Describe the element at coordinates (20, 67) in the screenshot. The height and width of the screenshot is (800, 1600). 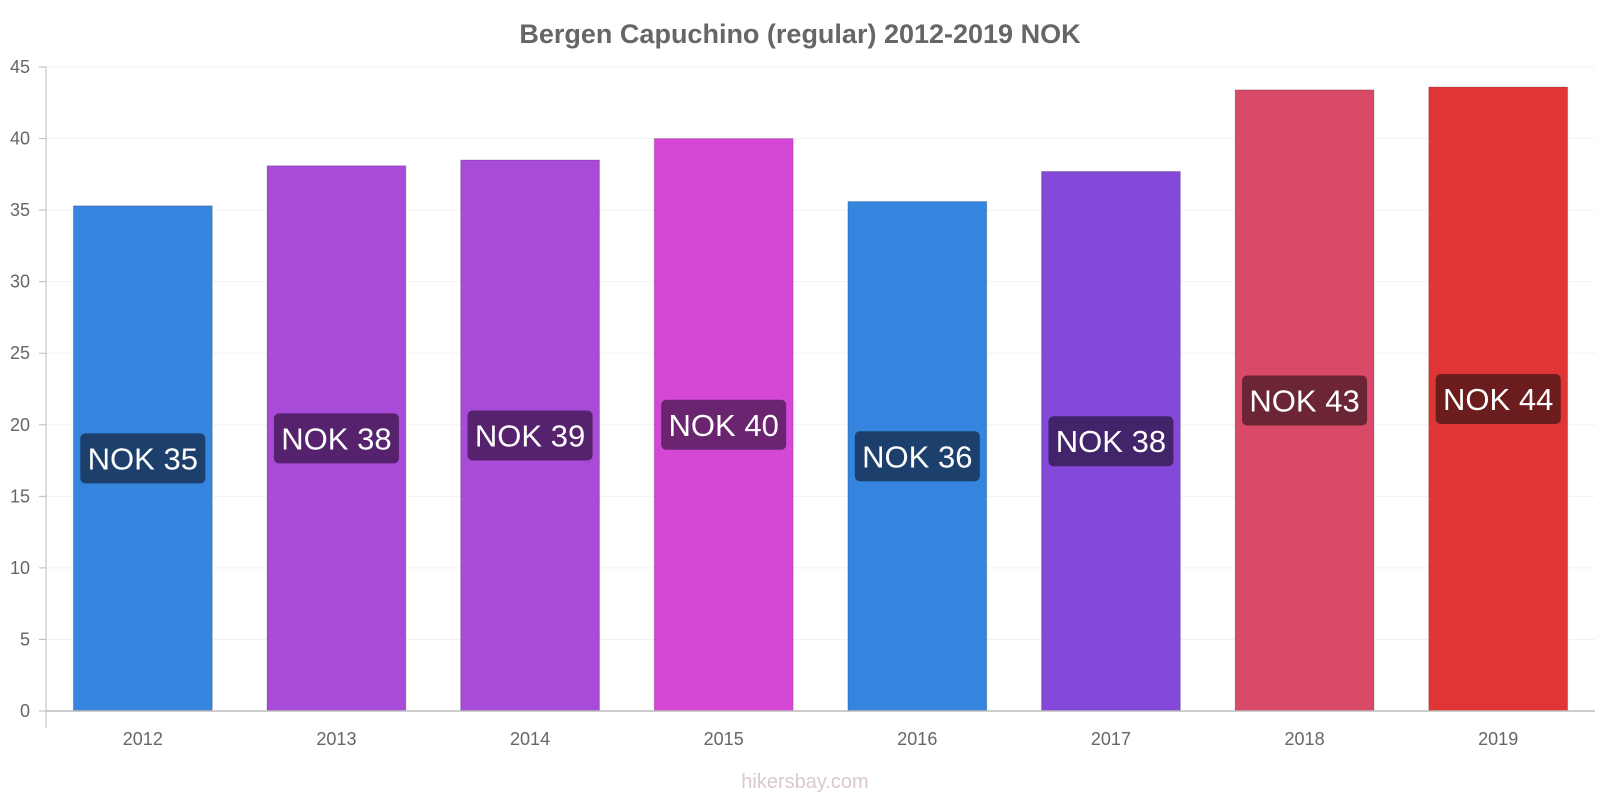
I see `y-tick-label: 45` at that location.